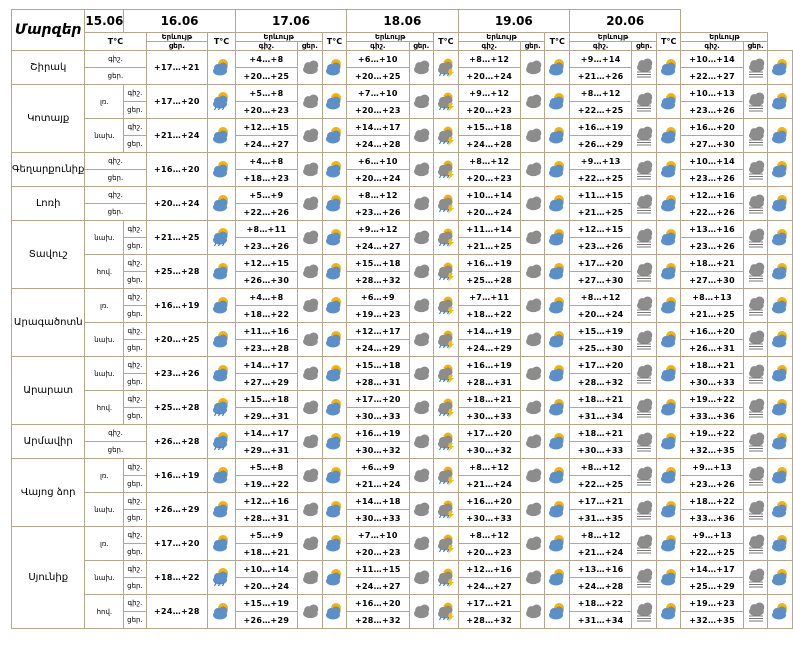 Image resolution: width=793 pixels, height=663 pixels. I want to click on sun-rain-icon, so click(221, 440).